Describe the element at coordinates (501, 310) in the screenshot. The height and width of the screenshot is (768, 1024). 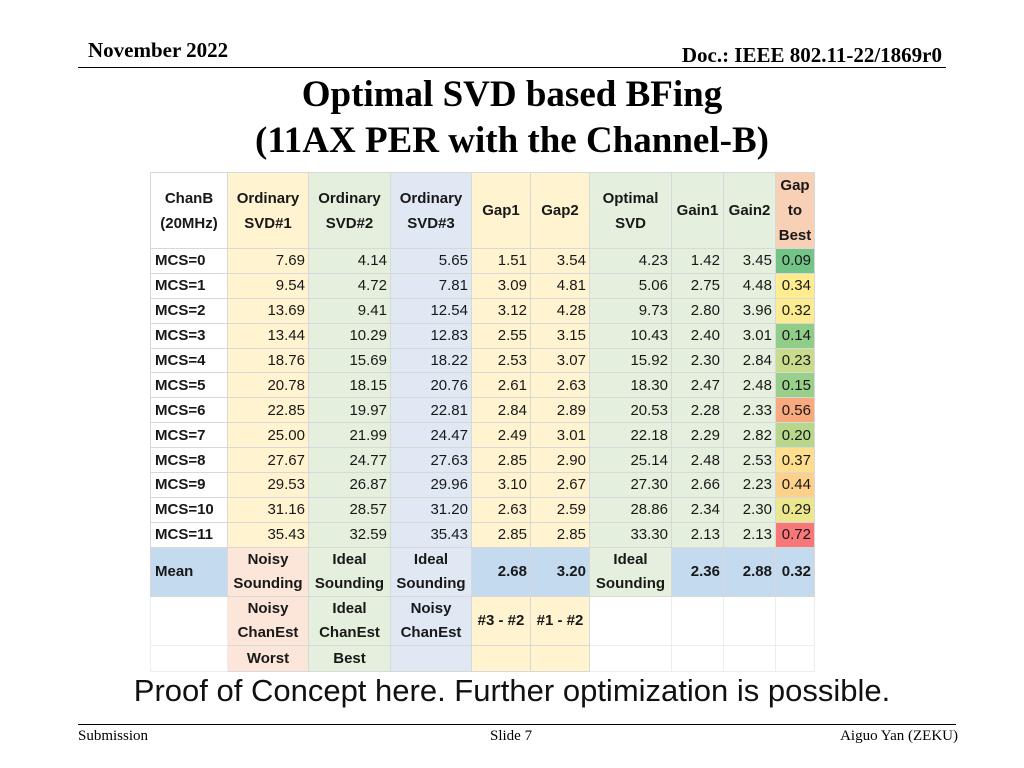
I see `cell-gap1: 3.12` at that location.